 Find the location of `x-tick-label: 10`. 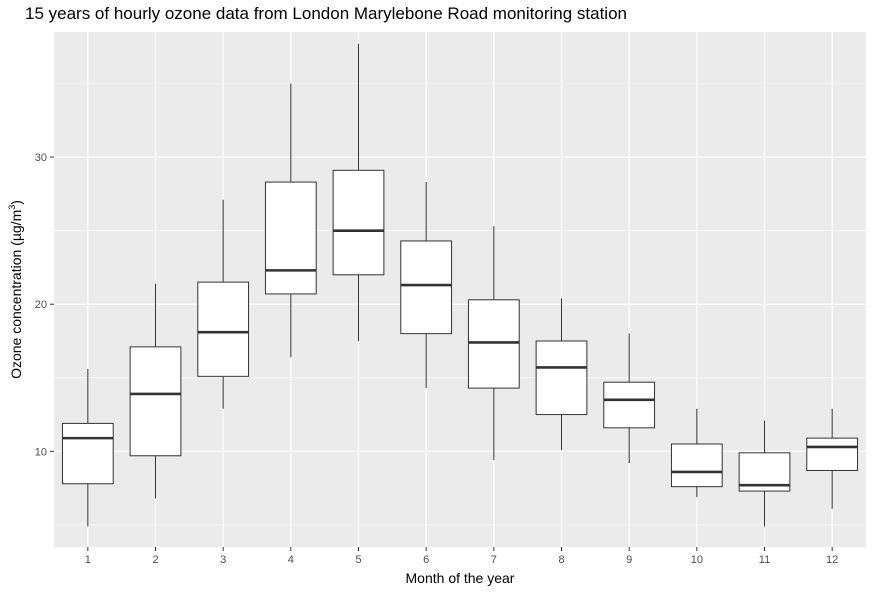

x-tick-label: 10 is located at coordinates (697, 560).